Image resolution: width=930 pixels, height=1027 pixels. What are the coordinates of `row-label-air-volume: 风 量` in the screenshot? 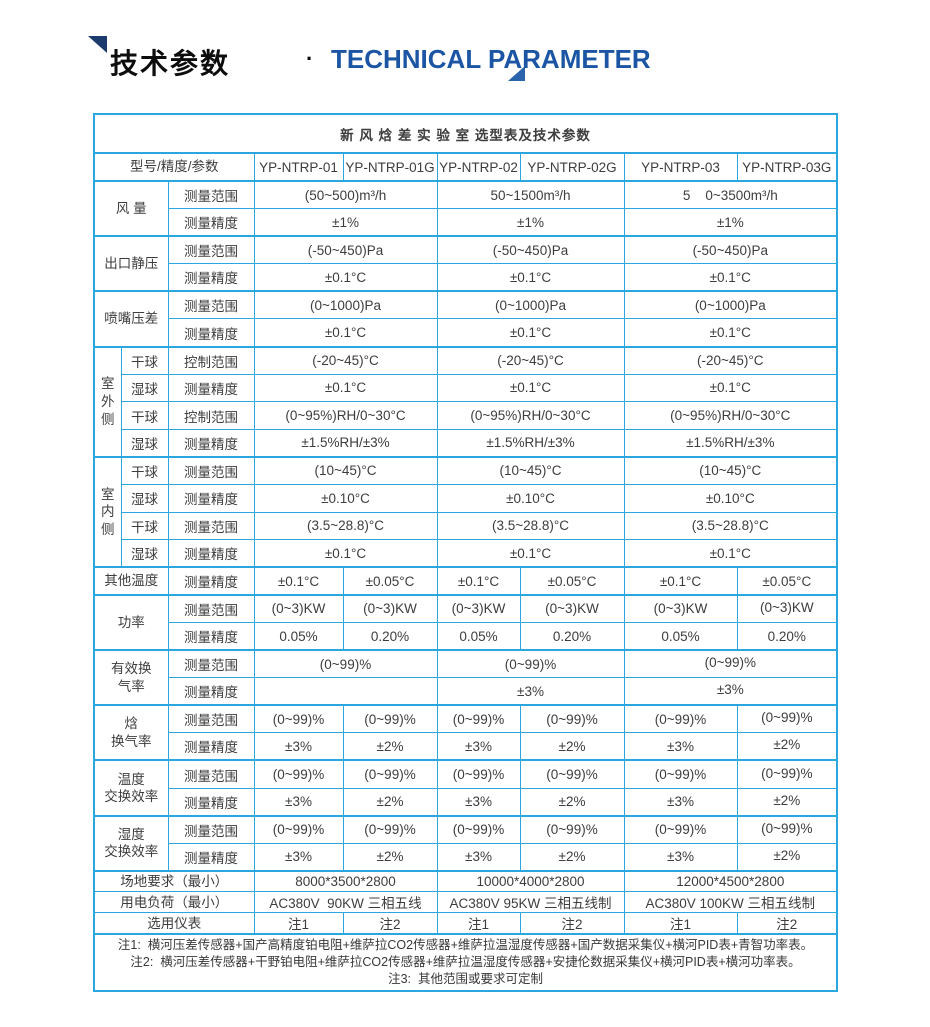 It's located at (131, 208).